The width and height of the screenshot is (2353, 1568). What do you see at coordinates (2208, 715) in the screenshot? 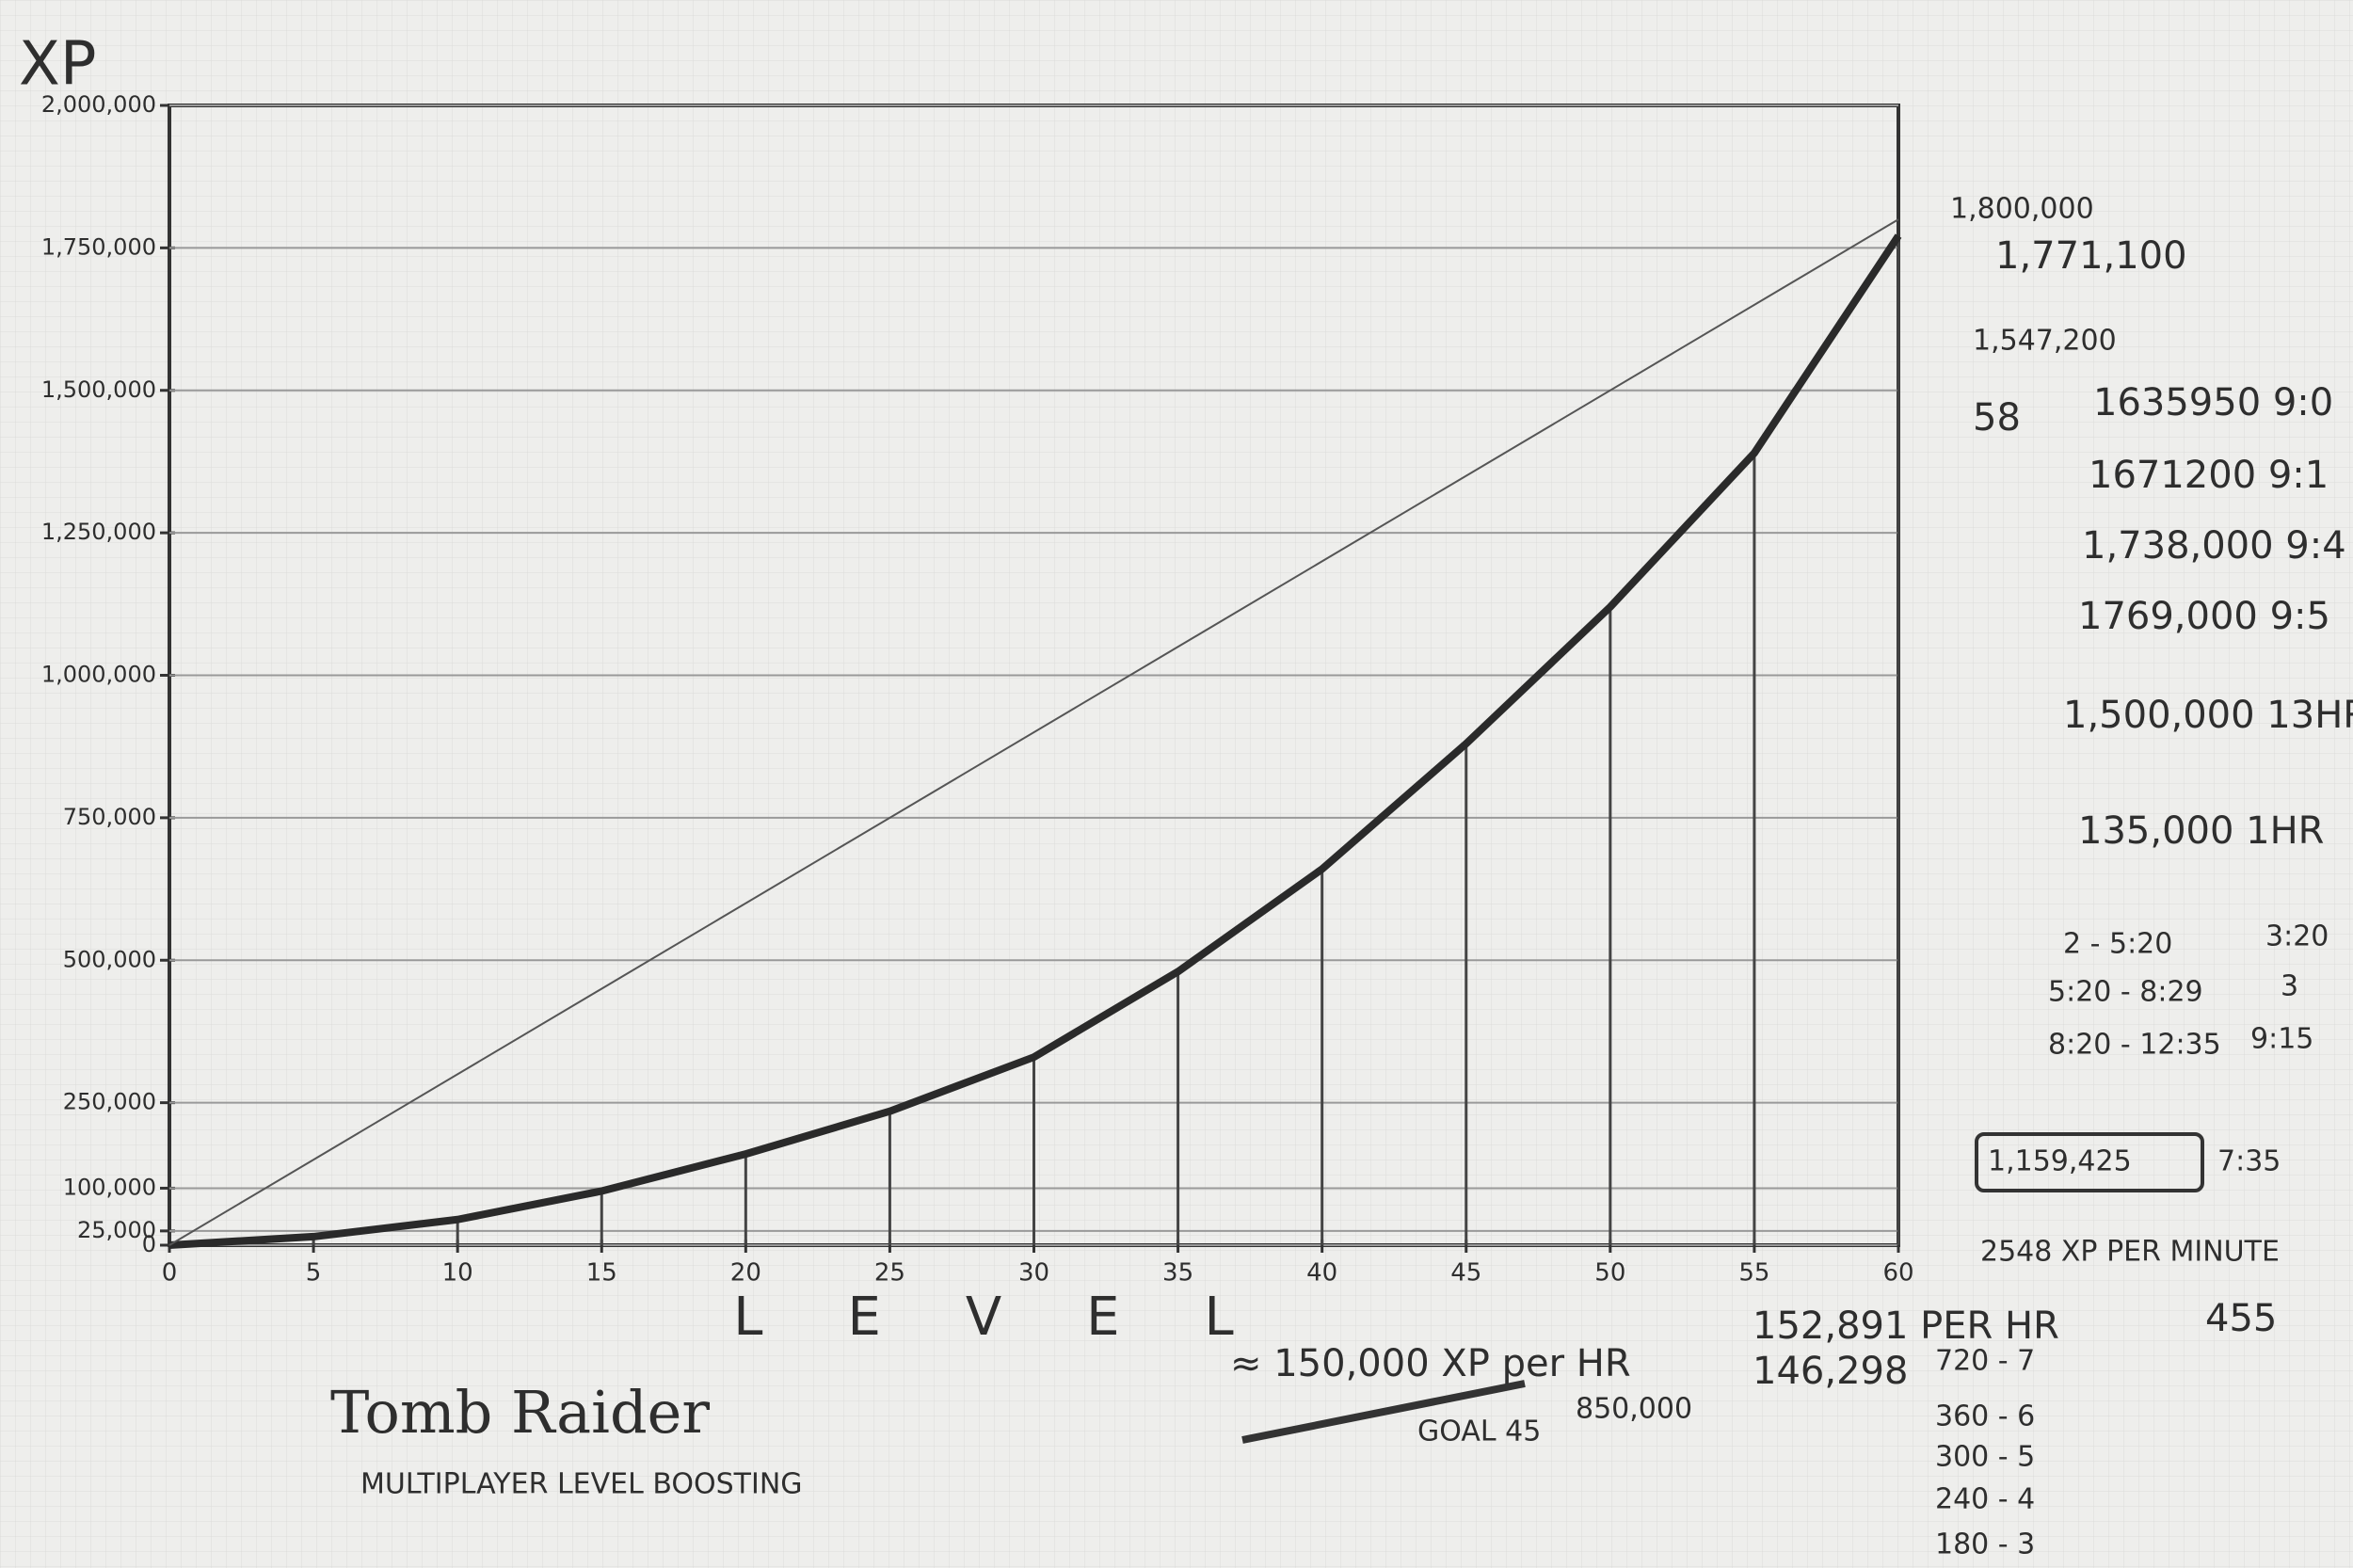
I see `annotation: 1,500,000 13HR` at bounding box center [2208, 715].